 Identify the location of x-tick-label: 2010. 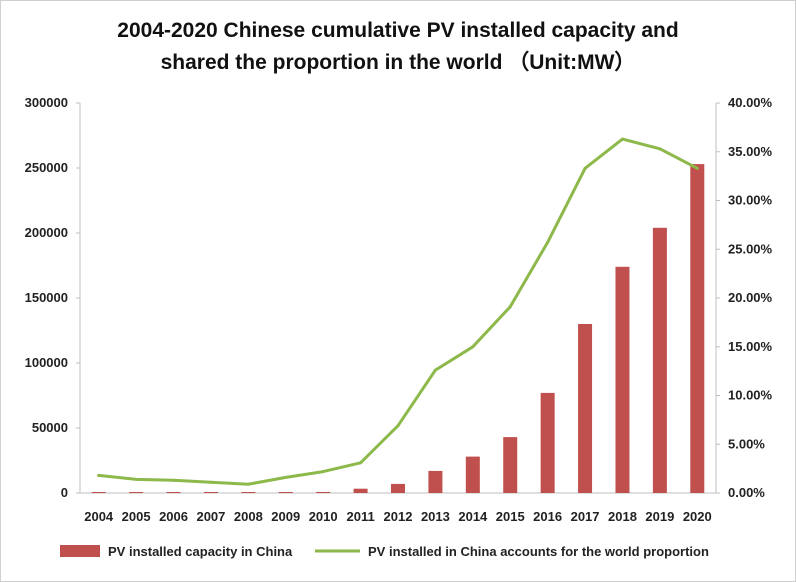
(323, 516).